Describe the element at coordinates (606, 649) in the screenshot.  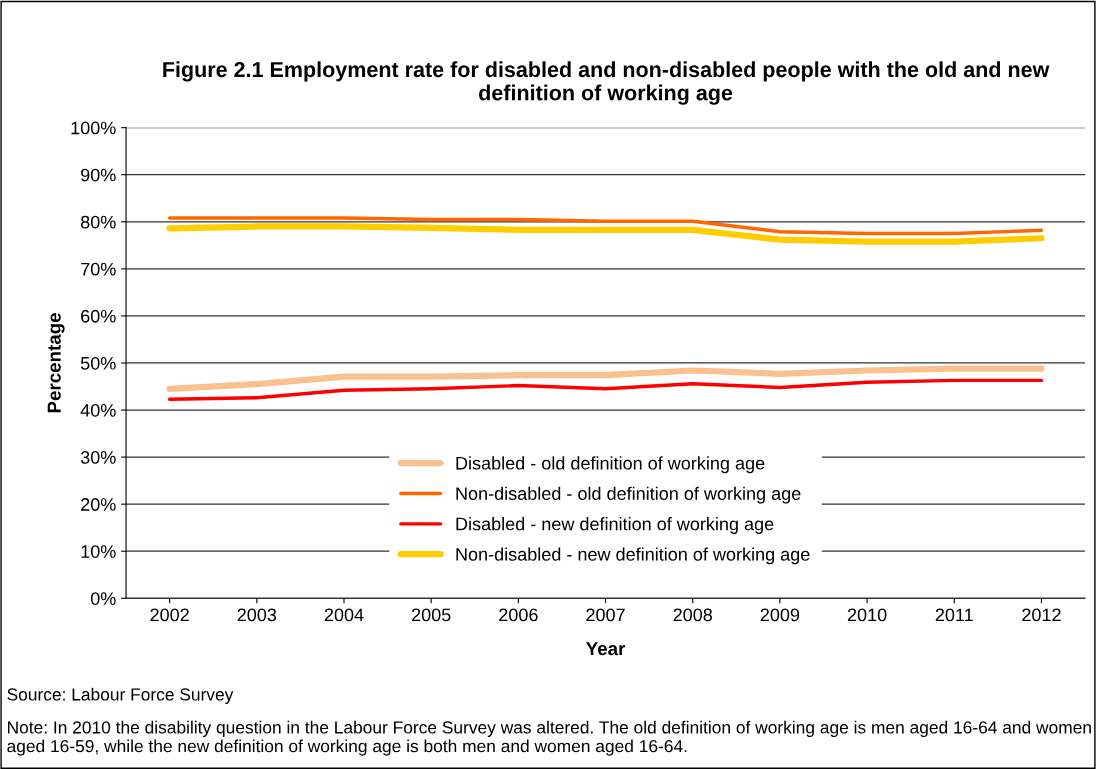
I see `x-axis-title: Year` at that location.